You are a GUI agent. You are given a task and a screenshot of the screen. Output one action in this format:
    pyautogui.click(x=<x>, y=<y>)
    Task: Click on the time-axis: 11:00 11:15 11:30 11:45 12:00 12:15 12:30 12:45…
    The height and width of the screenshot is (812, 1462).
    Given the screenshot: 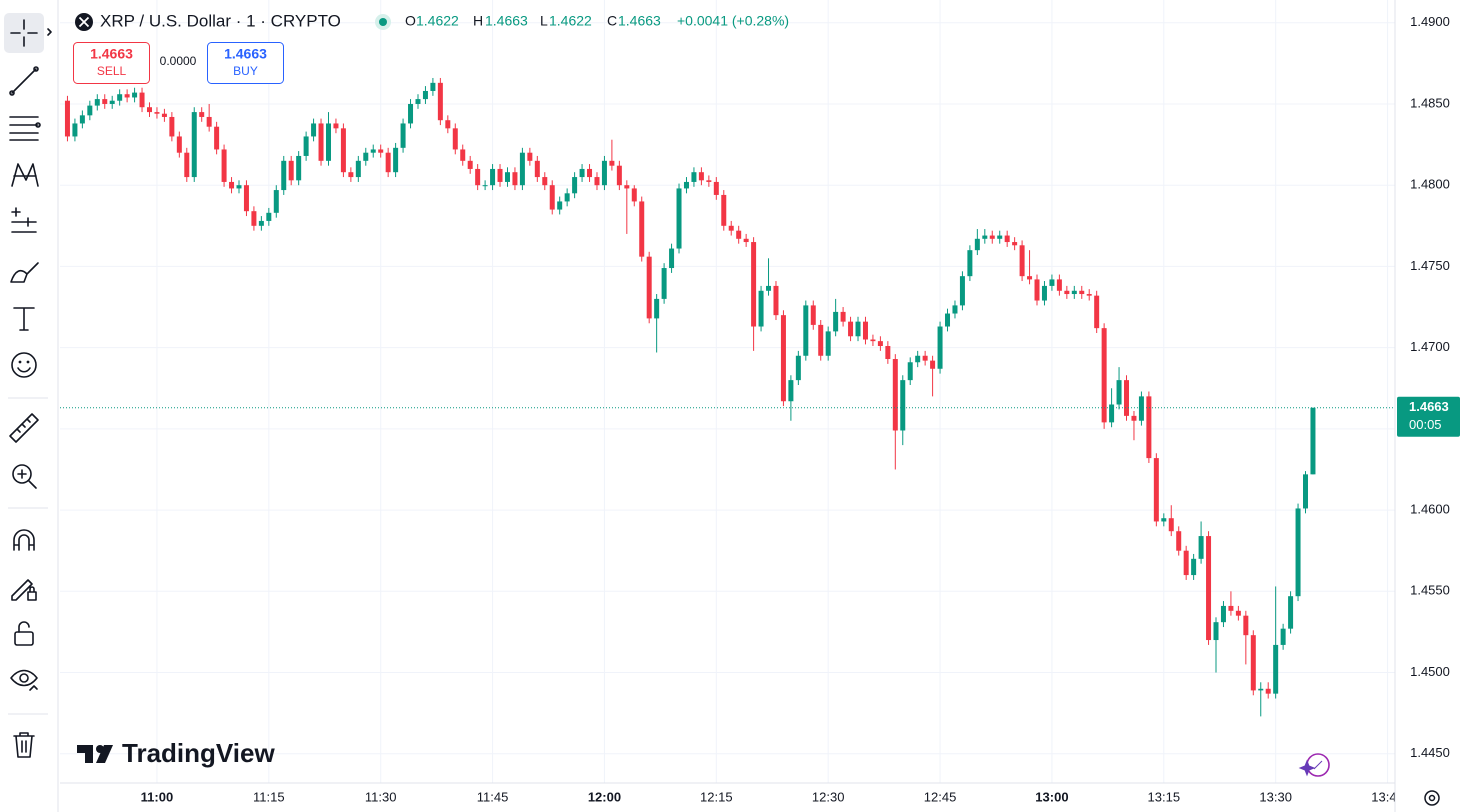 What is the action you would take?
    pyautogui.click(x=770, y=796)
    